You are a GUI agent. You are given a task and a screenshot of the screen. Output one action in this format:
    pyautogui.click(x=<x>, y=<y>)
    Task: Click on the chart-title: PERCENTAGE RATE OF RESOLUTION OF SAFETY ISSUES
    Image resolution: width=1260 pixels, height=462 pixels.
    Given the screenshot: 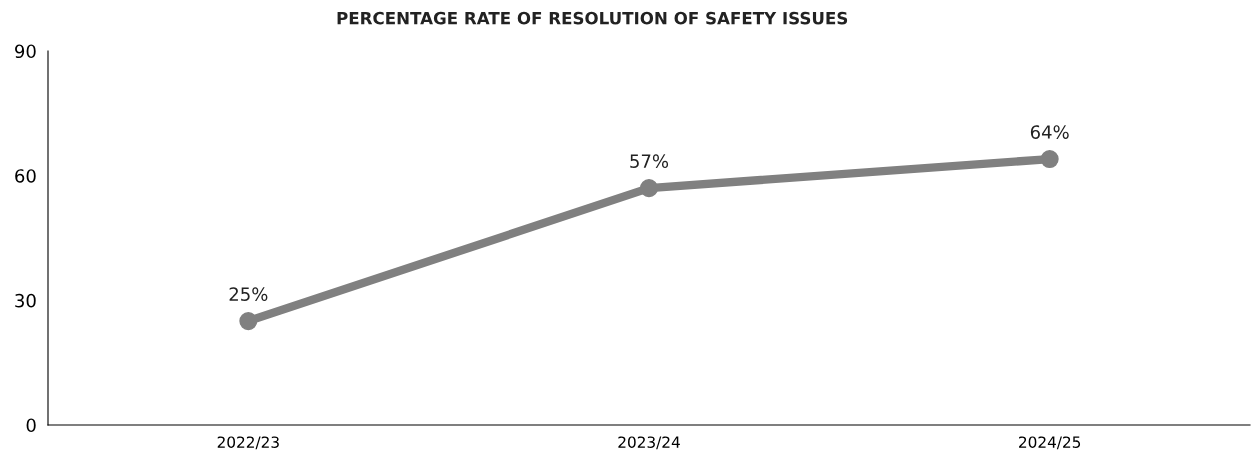 What is the action you would take?
    pyautogui.click(x=592, y=18)
    